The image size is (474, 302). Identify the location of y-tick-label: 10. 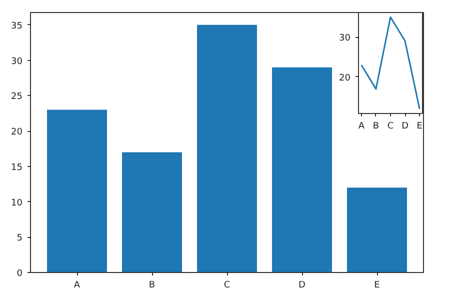
(17, 203).